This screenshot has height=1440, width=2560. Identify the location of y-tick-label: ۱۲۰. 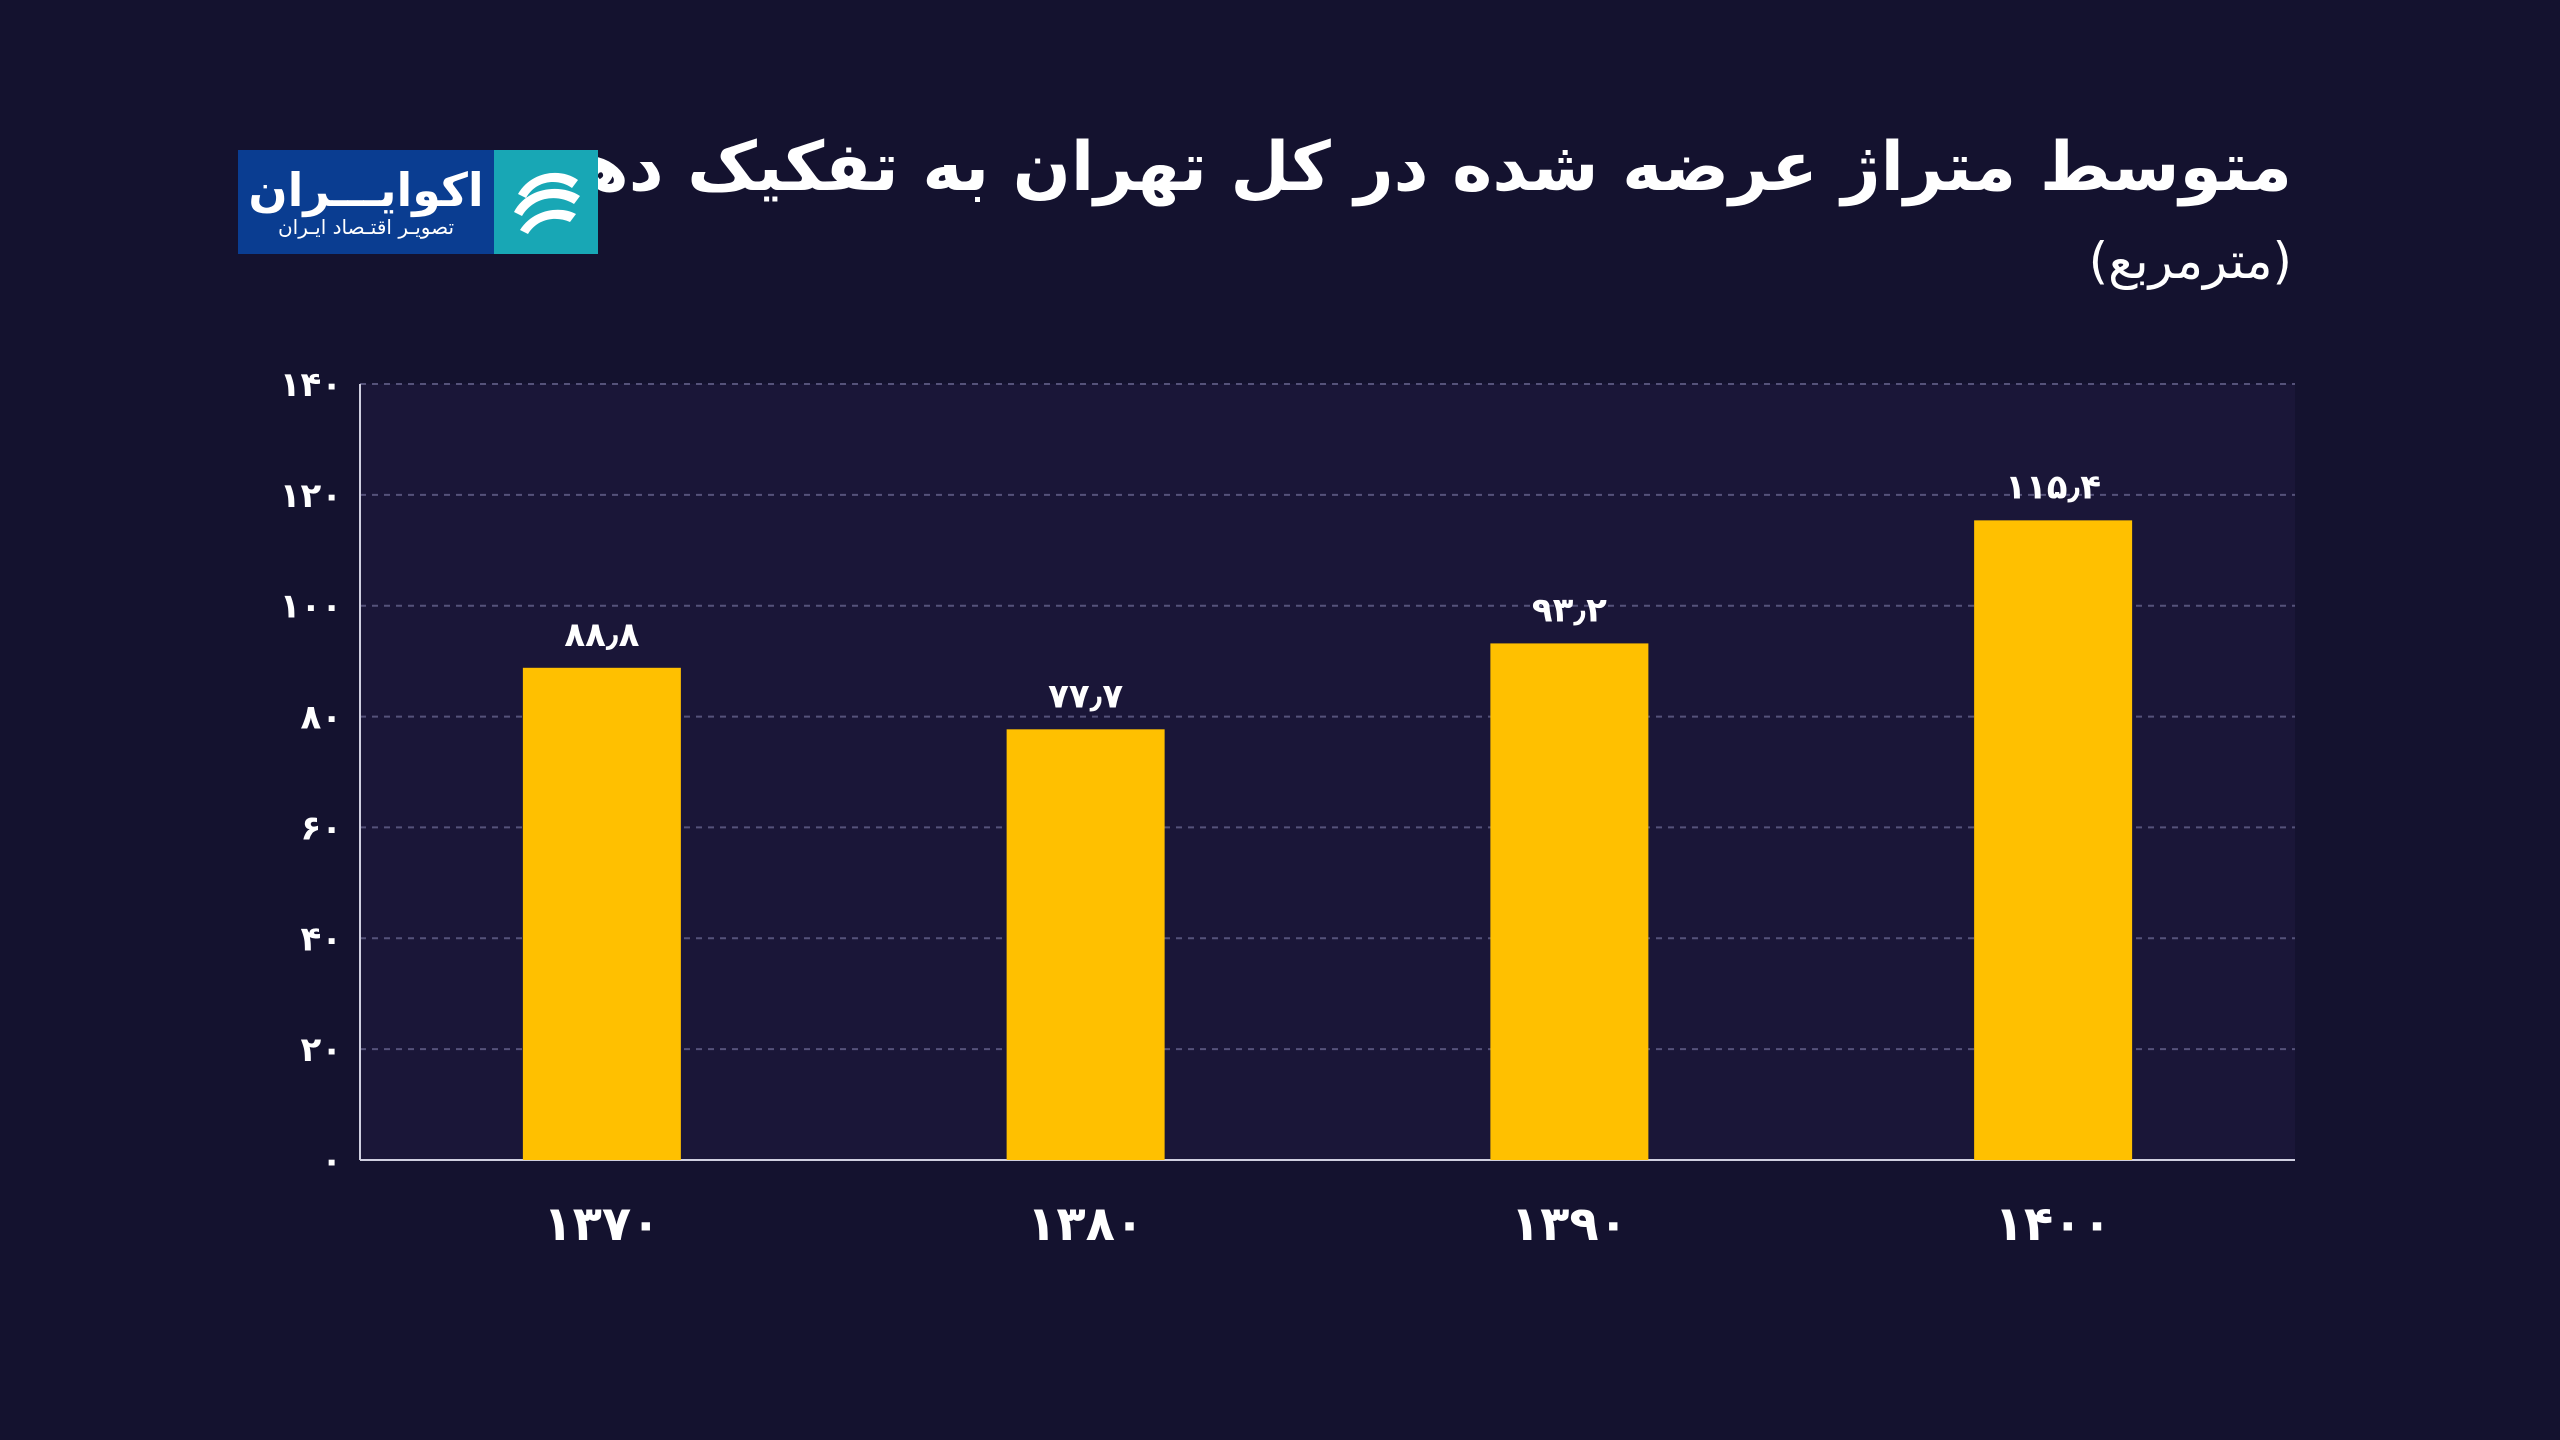
(311, 496).